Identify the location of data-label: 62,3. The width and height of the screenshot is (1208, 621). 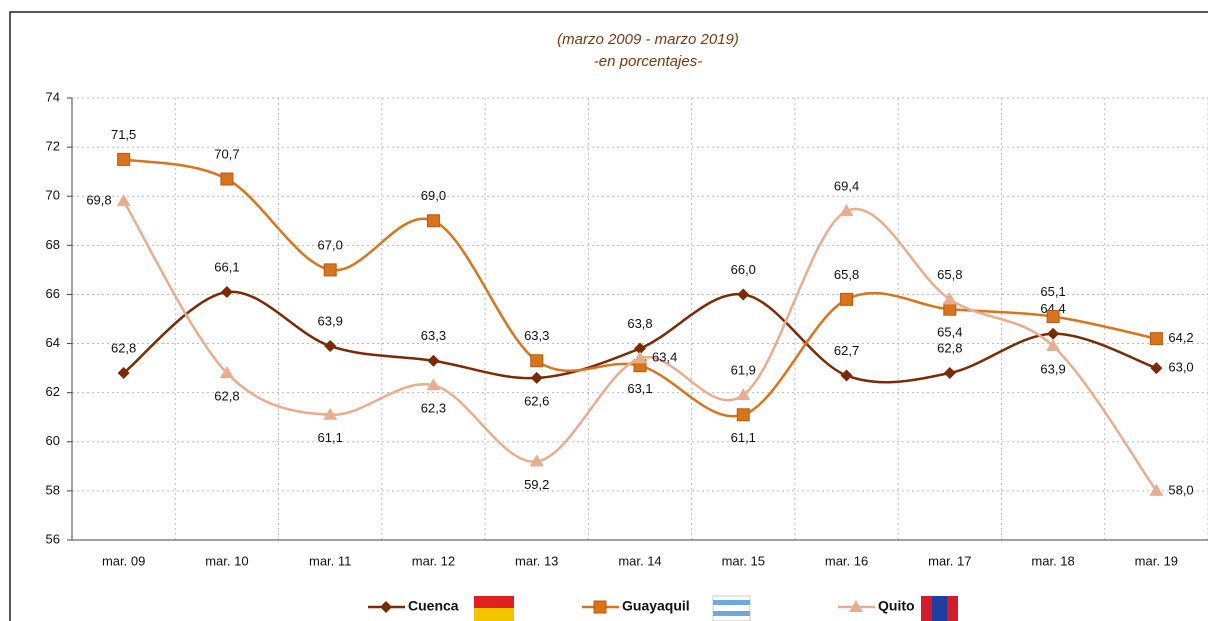
(433, 408).